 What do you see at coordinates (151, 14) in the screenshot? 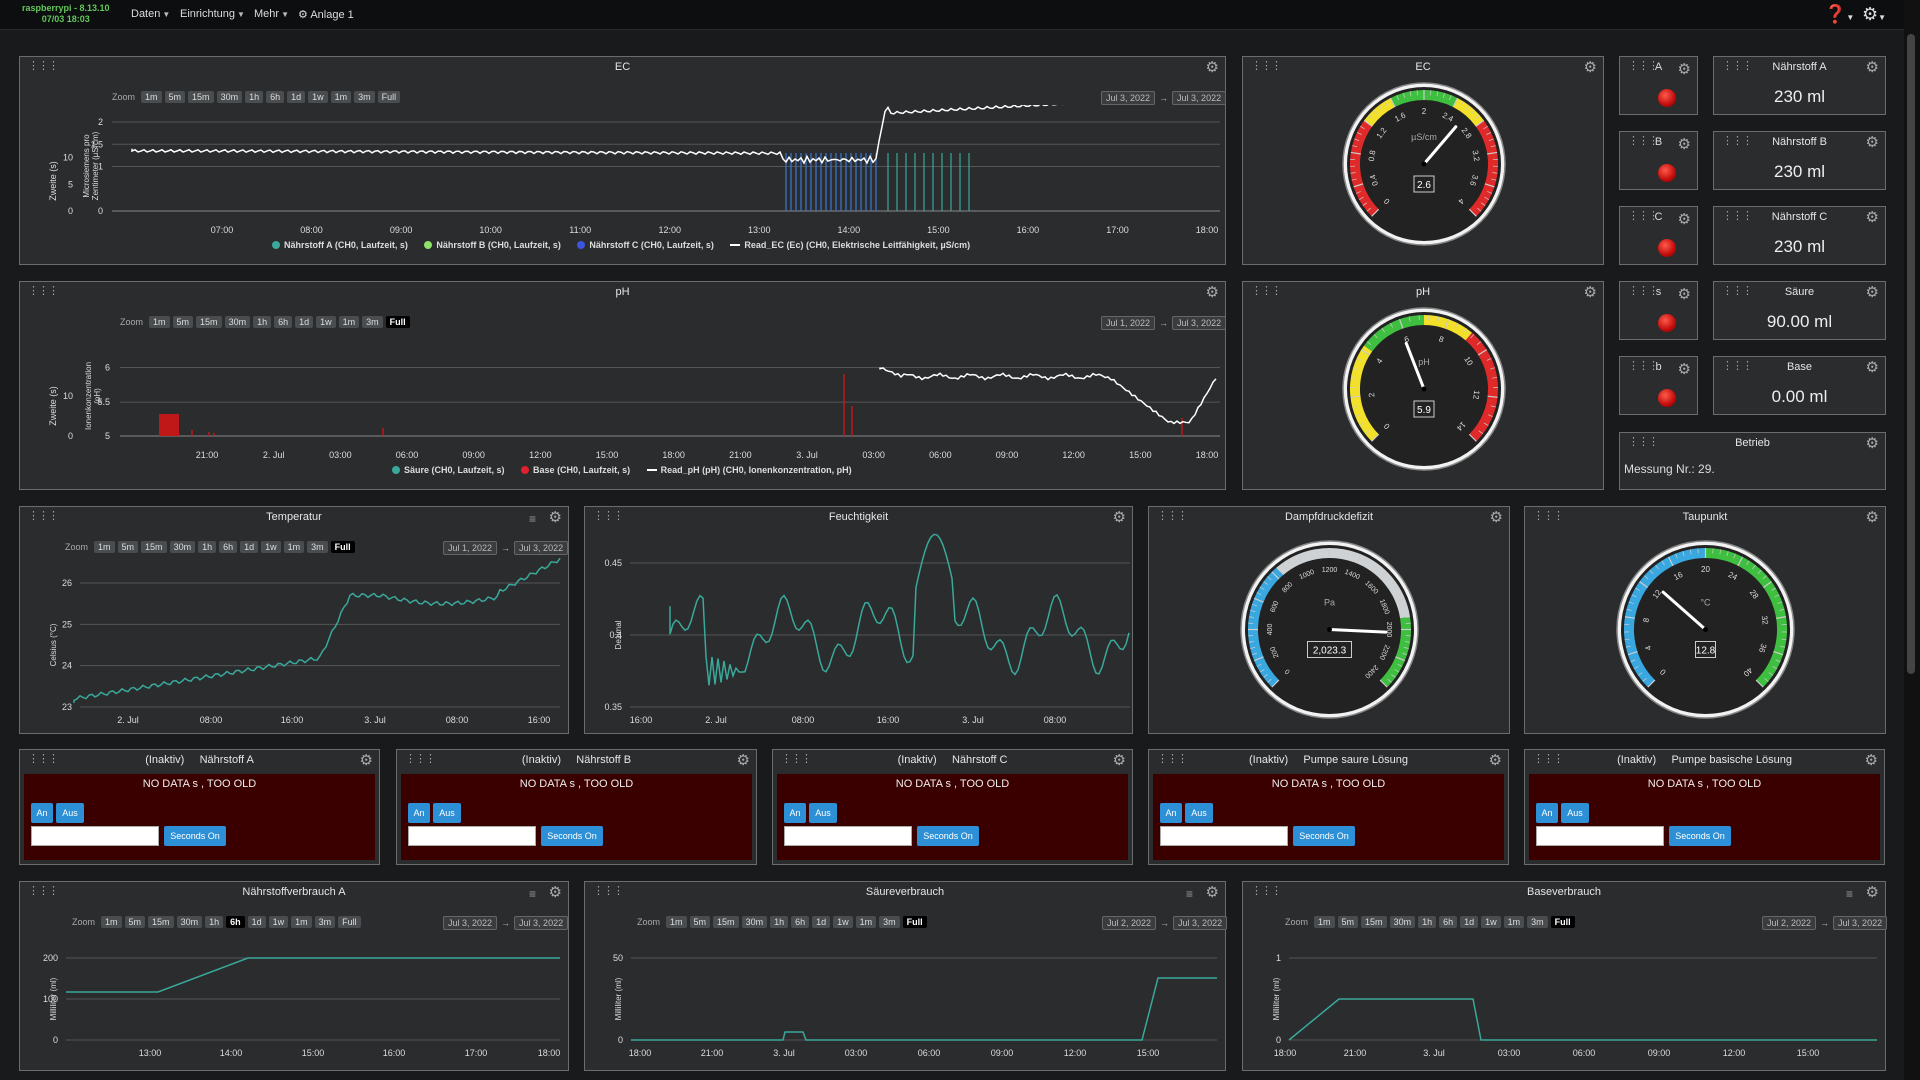
I see `menu-daten: Daten ▼` at bounding box center [151, 14].